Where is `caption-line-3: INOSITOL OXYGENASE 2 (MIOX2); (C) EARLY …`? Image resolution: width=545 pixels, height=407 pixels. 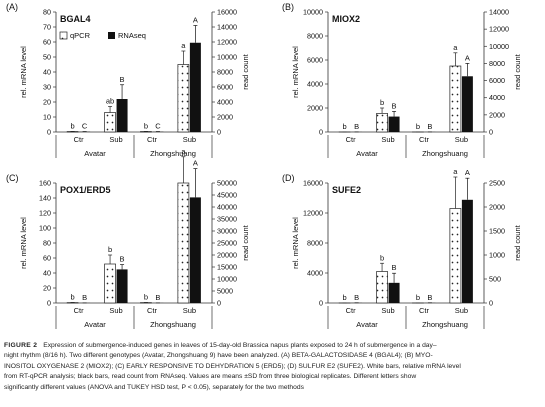
caption-line-3: INOSITOL OXYGENASE 2 (MIOX2); (C) EARLY … is located at coordinates (232, 366).